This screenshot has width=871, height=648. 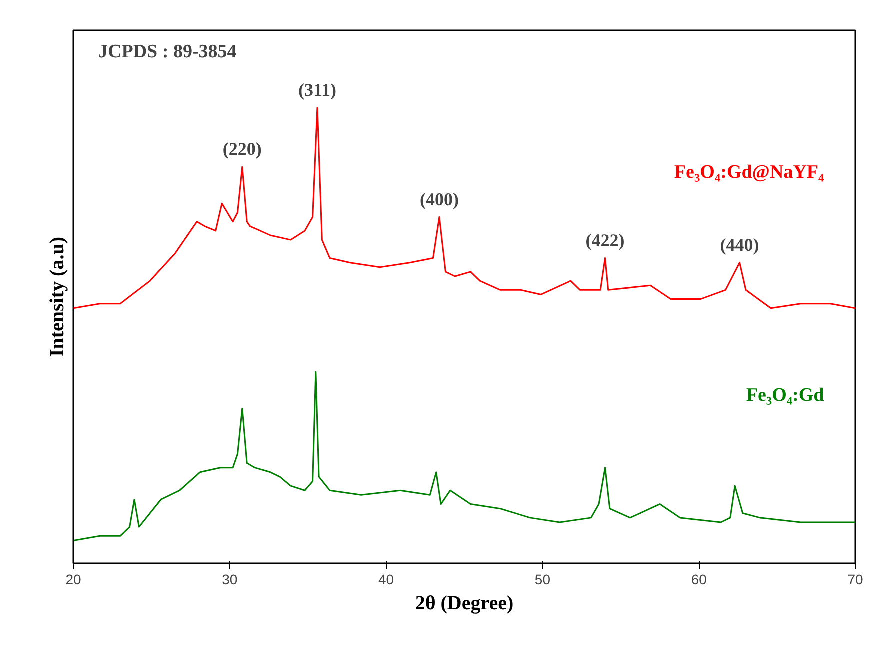 I want to click on text: Fe₃O₄:Gd, so click(x=785, y=395).